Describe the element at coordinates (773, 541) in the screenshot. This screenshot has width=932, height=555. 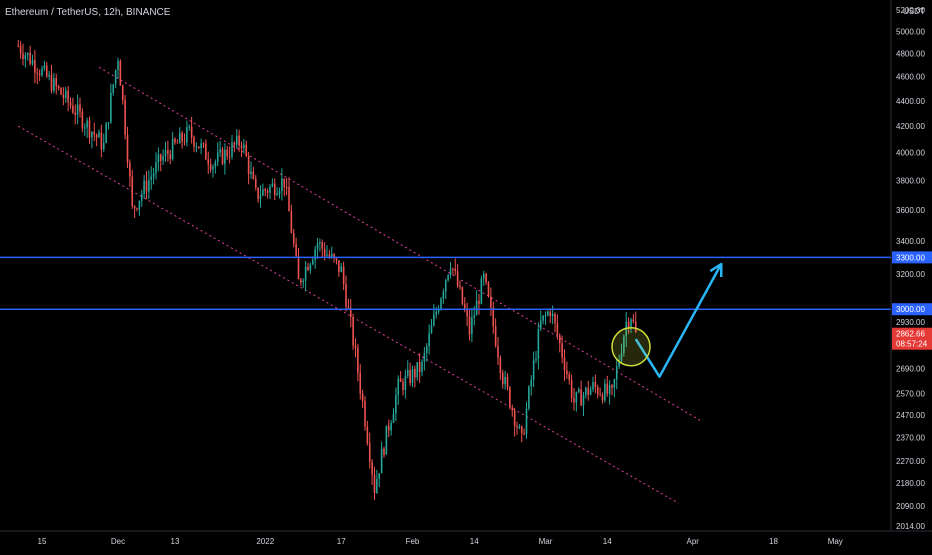
I see `time-tick-label: 18` at that location.